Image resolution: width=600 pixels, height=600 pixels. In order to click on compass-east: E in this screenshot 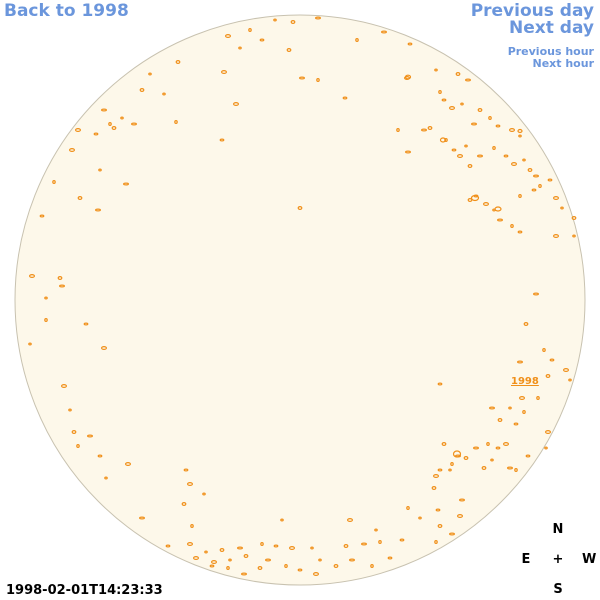, I will do `click(526, 559)`.